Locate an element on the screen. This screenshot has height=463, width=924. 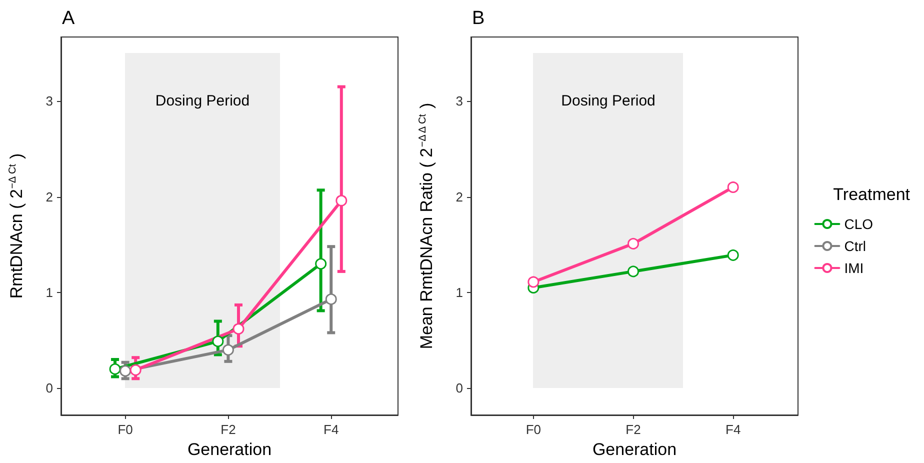
legend-label: CLO is located at coordinates (859, 224).